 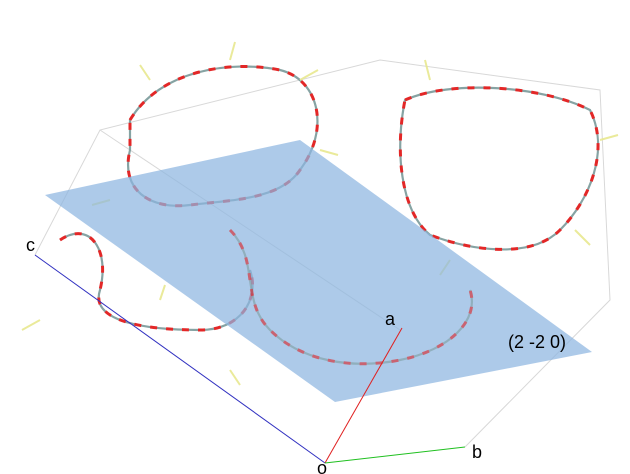 What do you see at coordinates (390, 319) in the screenshot?
I see `a-label: a` at bounding box center [390, 319].